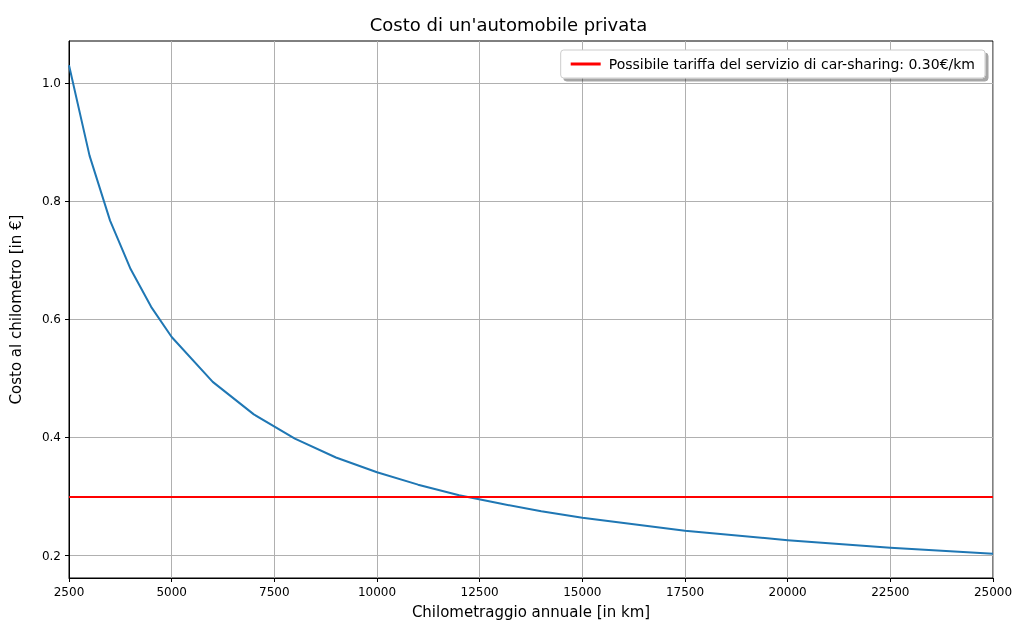 This screenshot has width=1017, height=628. Describe the element at coordinates (685, 592) in the screenshot. I see `x-tick-label: 17500` at that location.